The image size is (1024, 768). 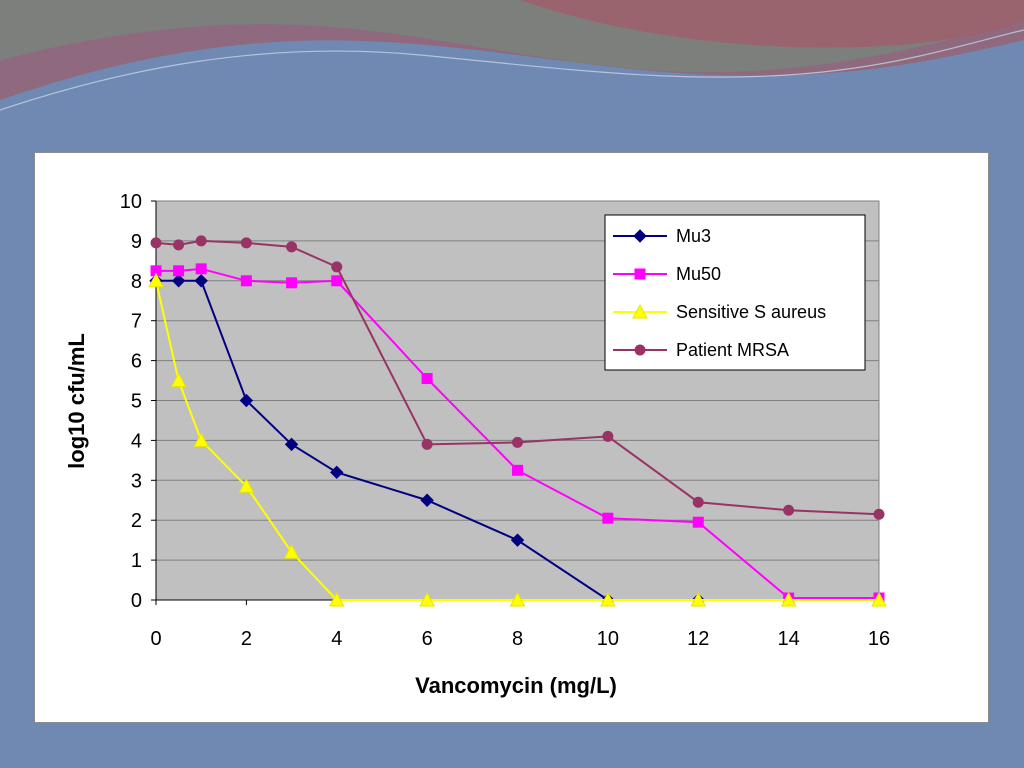 I want to click on y-tick-label: 2, so click(x=136, y=521).